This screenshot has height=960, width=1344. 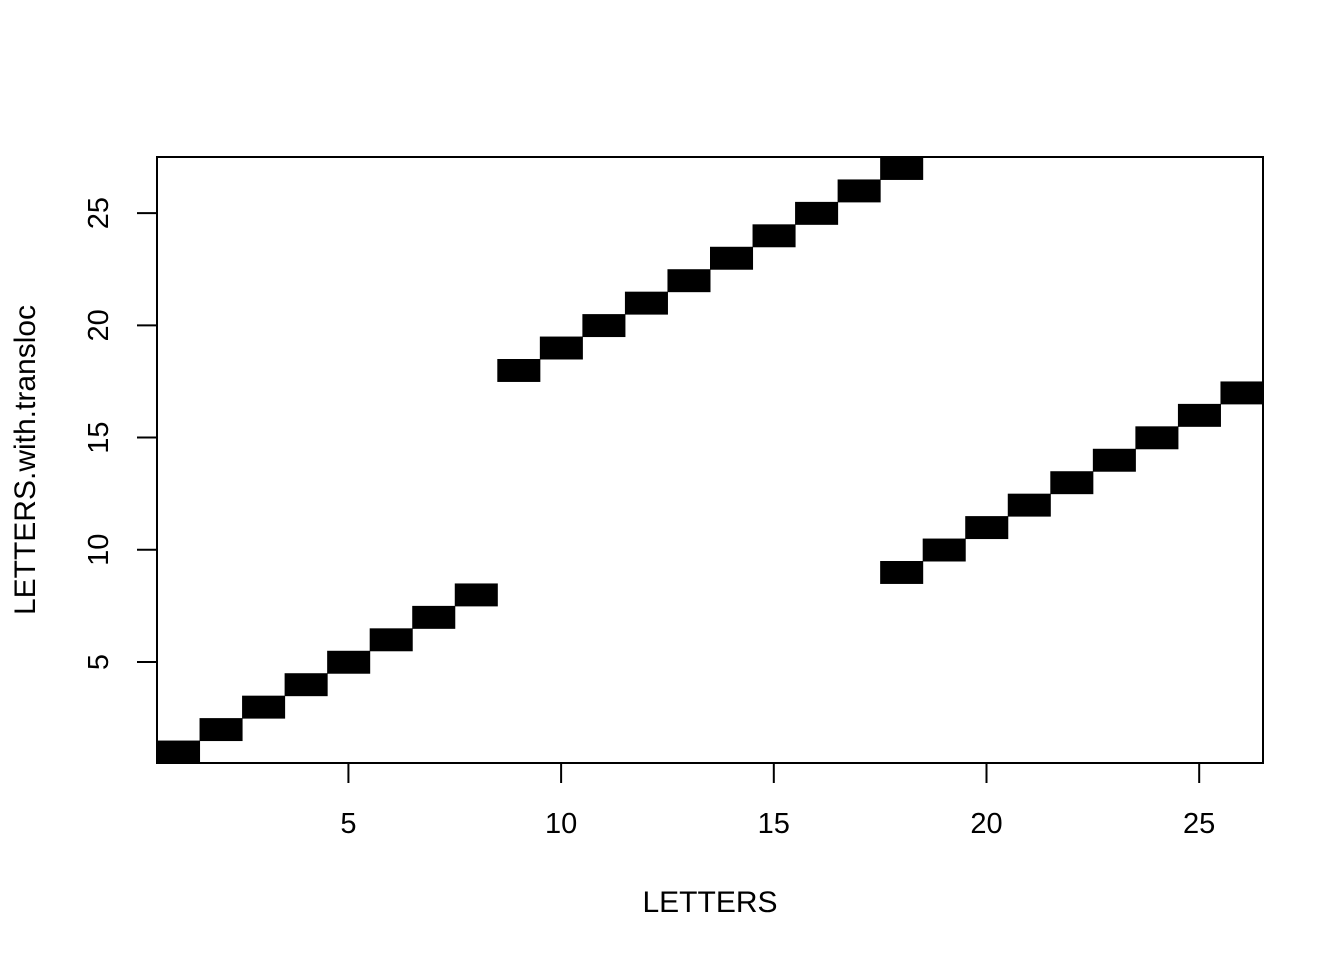 What do you see at coordinates (986, 824) in the screenshot?
I see `x-tick-label: 20` at bounding box center [986, 824].